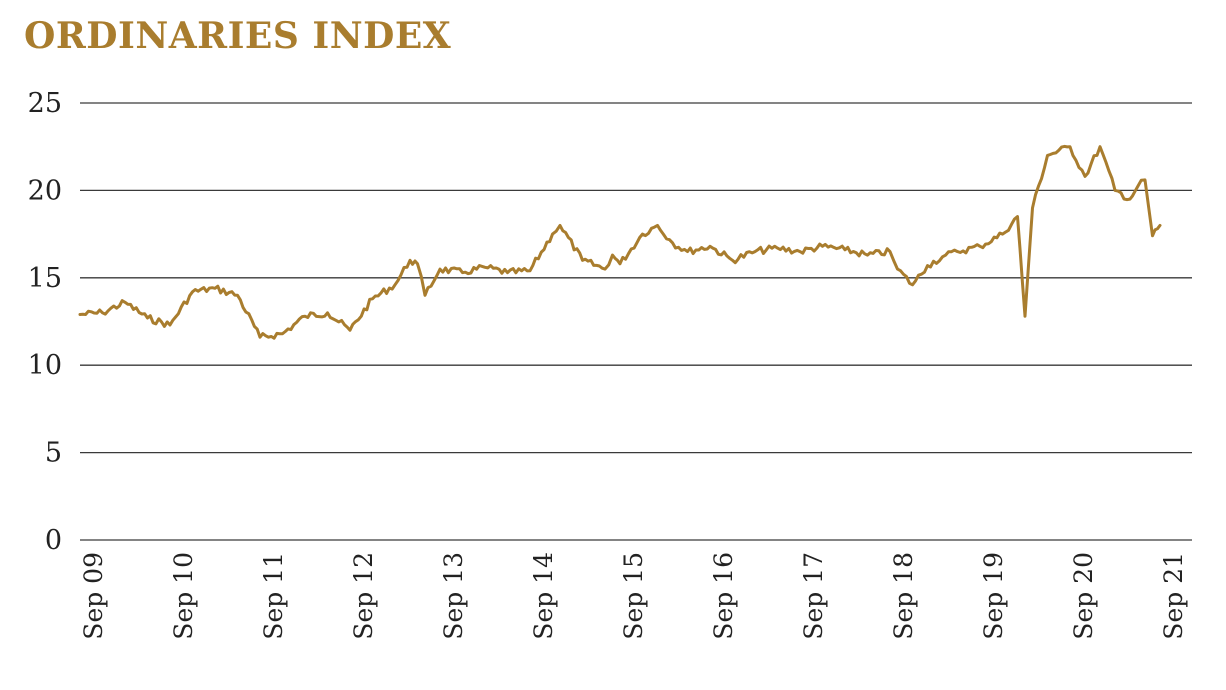  What do you see at coordinates (273, 596) in the screenshot?
I see `x-tick-label: Sep 11` at bounding box center [273, 596].